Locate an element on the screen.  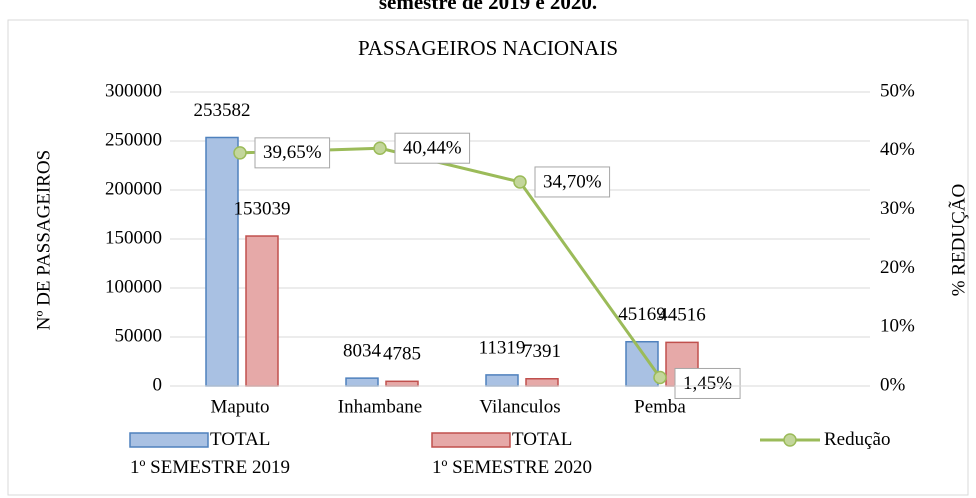
data-label: 8034 is located at coordinates (362, 350).